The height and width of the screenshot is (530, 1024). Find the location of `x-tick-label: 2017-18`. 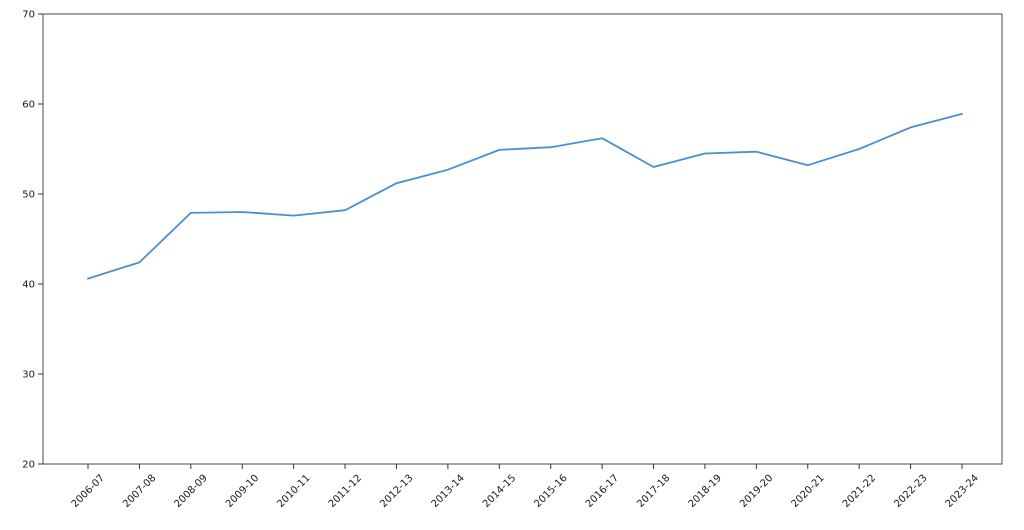

x-tick-label: 2017-18 is located at coordinates (653, 491).